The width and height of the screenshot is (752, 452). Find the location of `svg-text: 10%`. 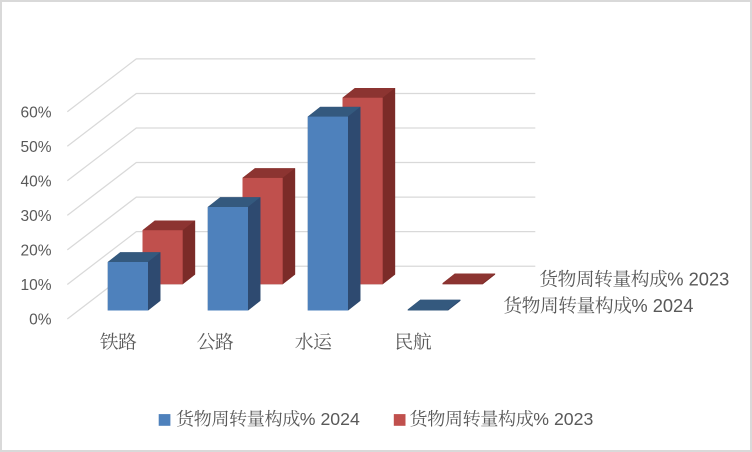

svg-text: 10% is located at coordinates (35, 285).